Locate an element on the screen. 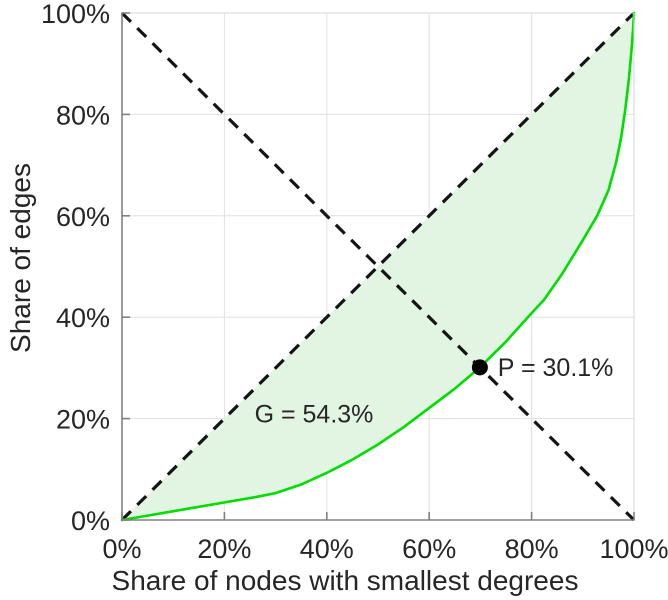 The height and width of the screenshot is (600, 668). x-tick-labels: 0% 20% 40% 60% 80% 100% is located at coordinates (385, 549).